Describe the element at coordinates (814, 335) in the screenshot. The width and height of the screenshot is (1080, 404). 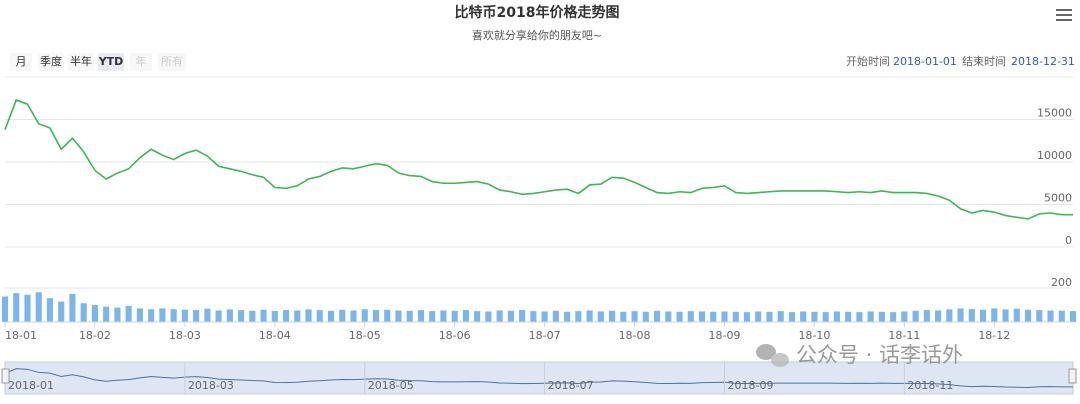
I see `x-tick-label: 18-10` at that location.